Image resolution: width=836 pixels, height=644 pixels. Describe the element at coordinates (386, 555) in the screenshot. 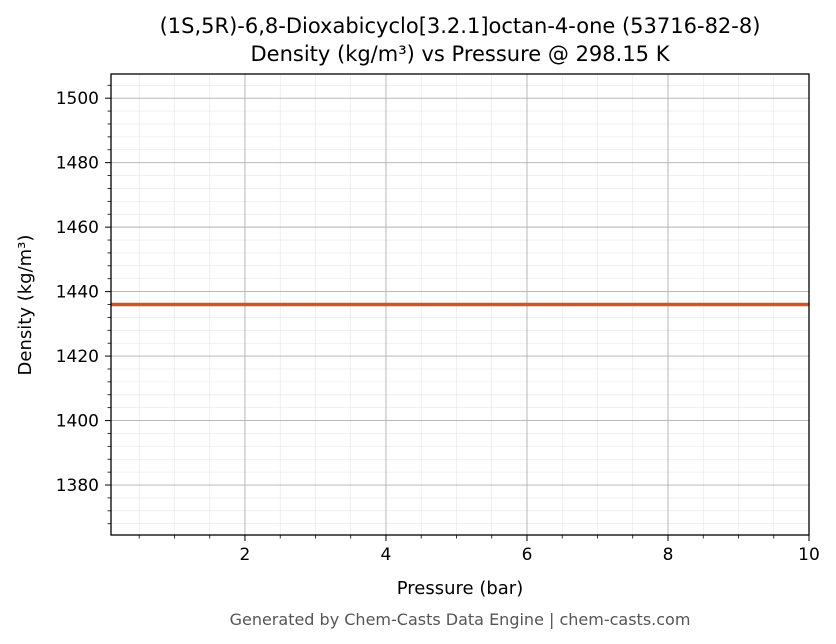

I see `x-tick-label: 4` at that location.